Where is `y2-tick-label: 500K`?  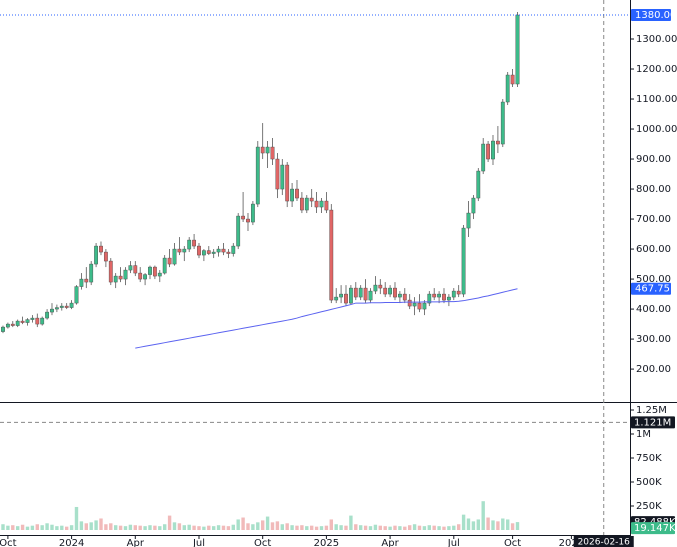 y2-tick-label: 500K is located at coordinates (649, 482).